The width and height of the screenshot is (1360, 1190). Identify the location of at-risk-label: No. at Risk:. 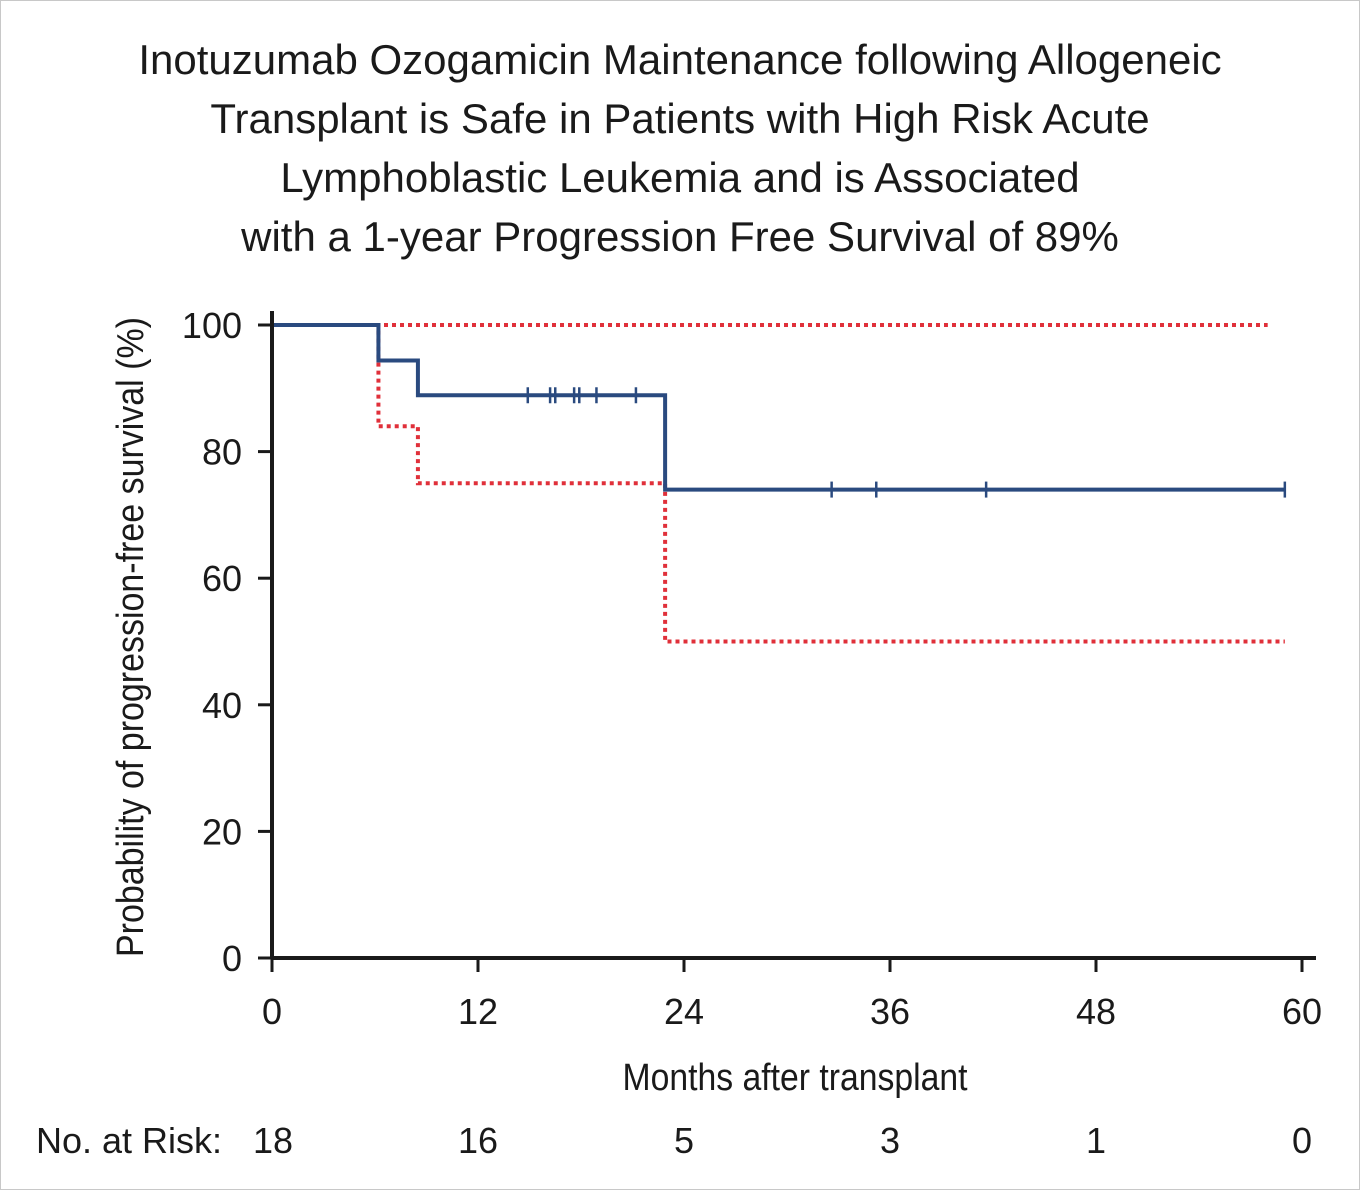
(129, 1140).